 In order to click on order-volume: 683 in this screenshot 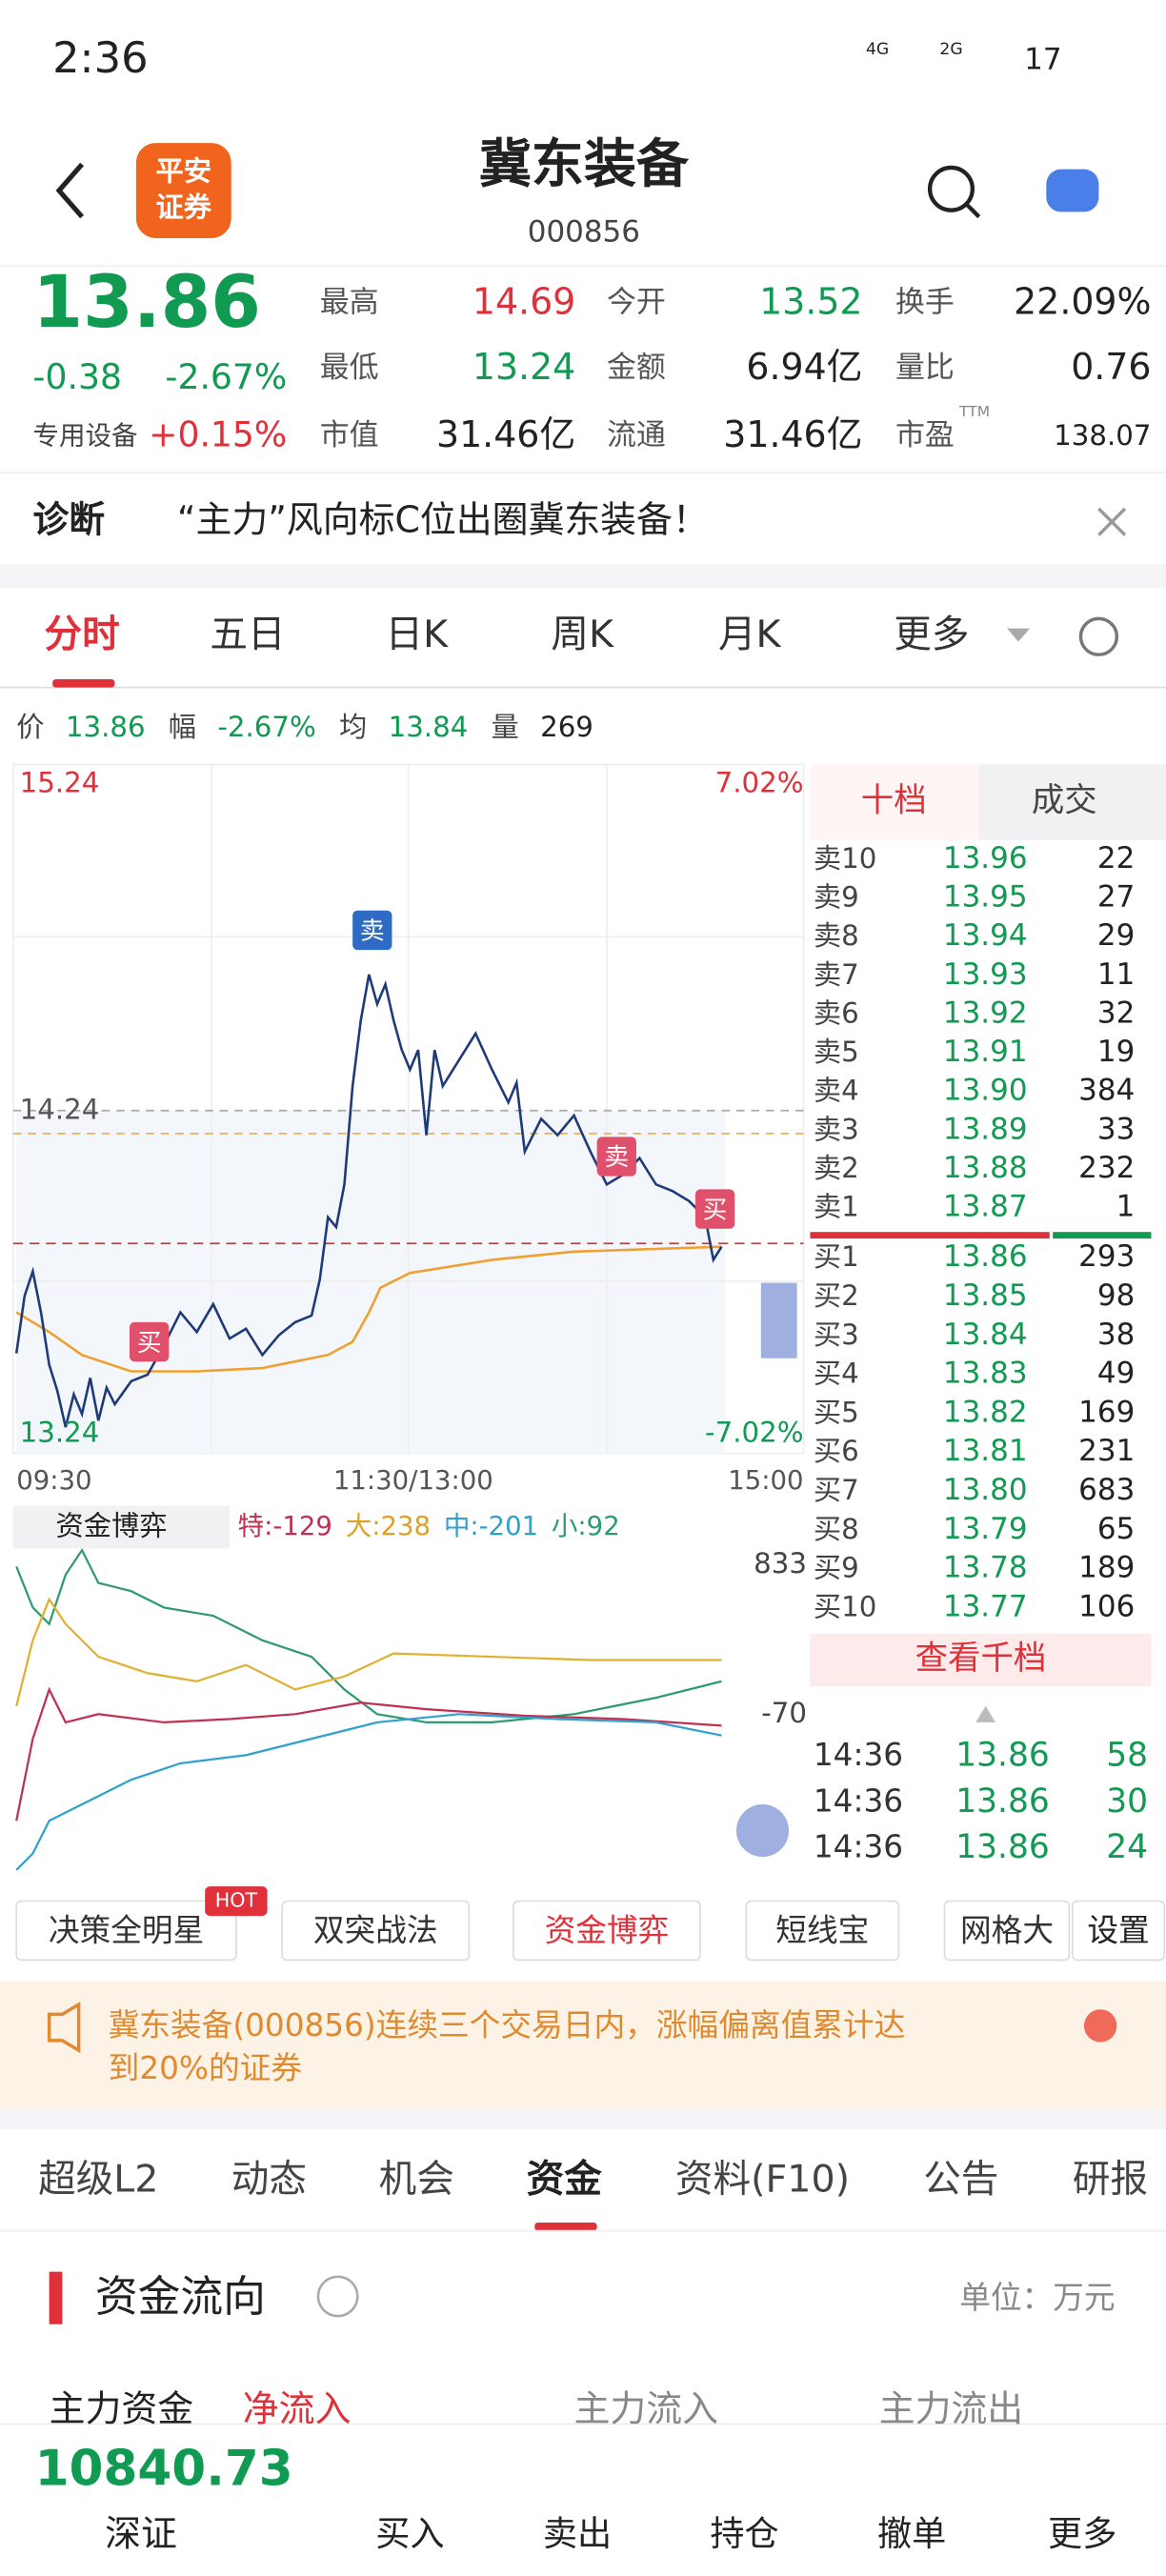, I will do `click(1106, 1490)`.